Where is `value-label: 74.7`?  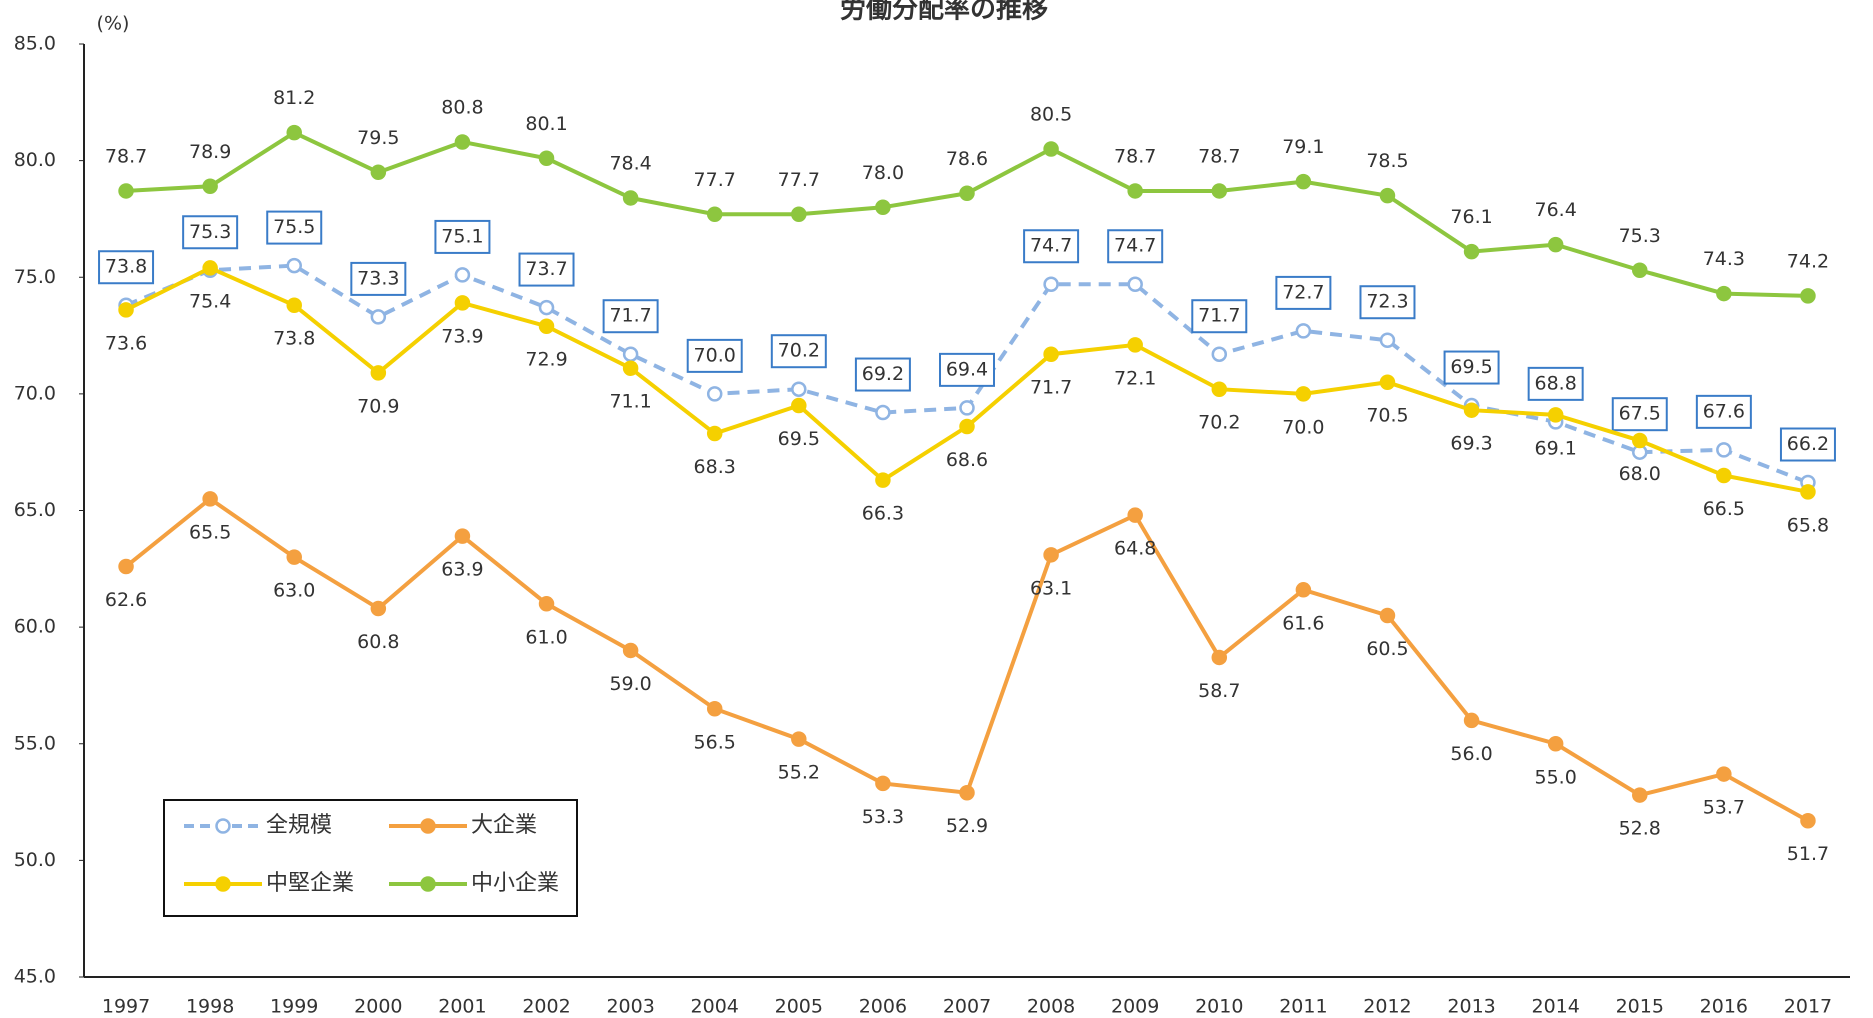
value-label: 74.7 is located at coordinates (1051, 246).